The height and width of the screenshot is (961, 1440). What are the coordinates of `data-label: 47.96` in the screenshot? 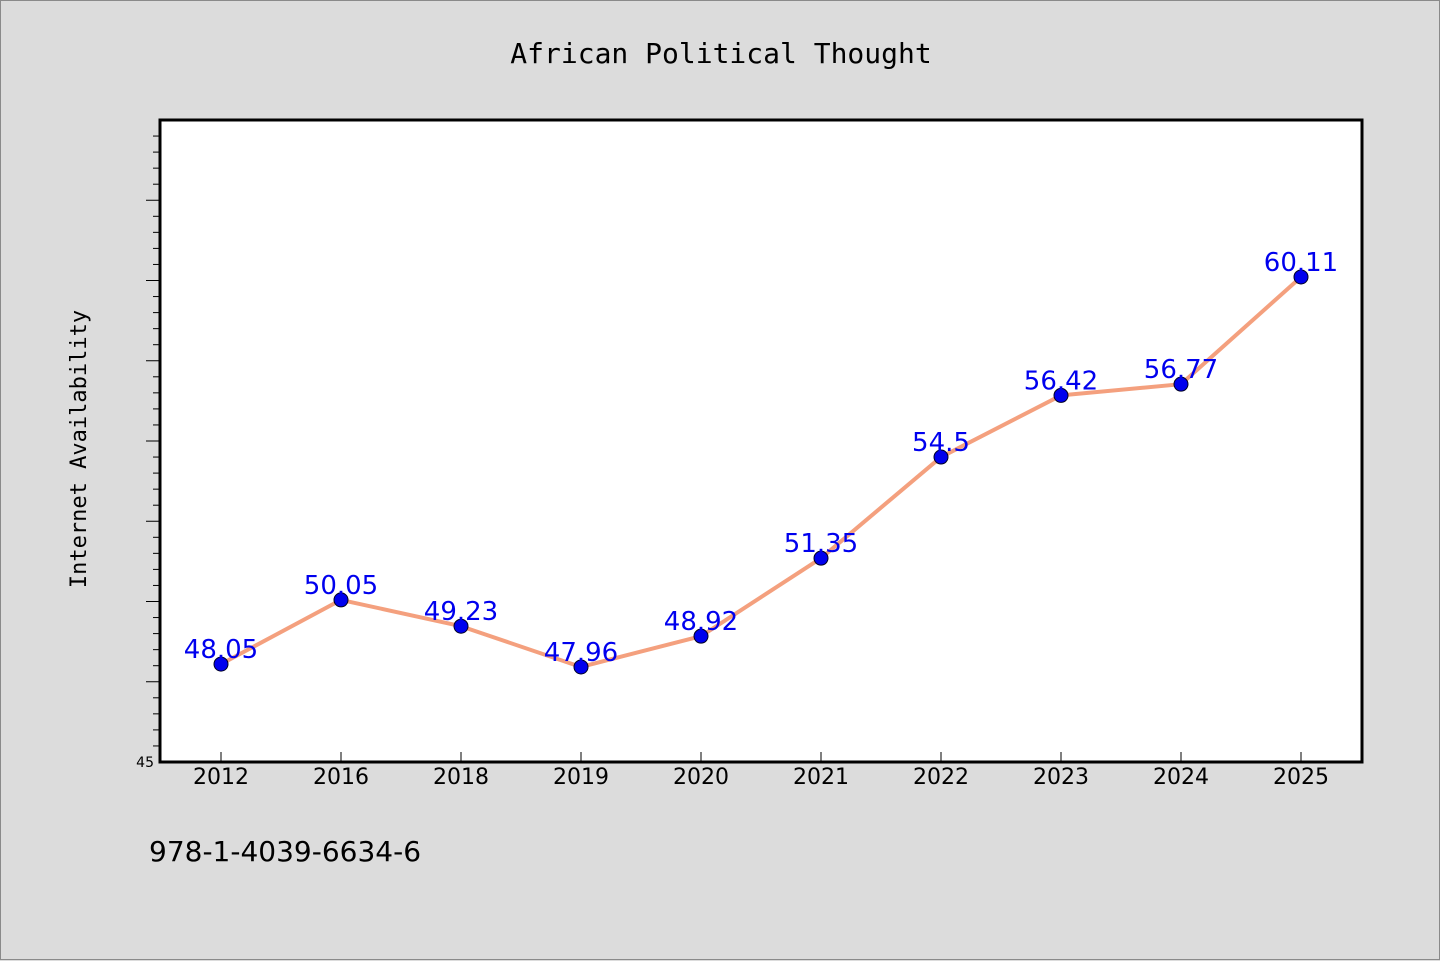 It's located at (581, 653).